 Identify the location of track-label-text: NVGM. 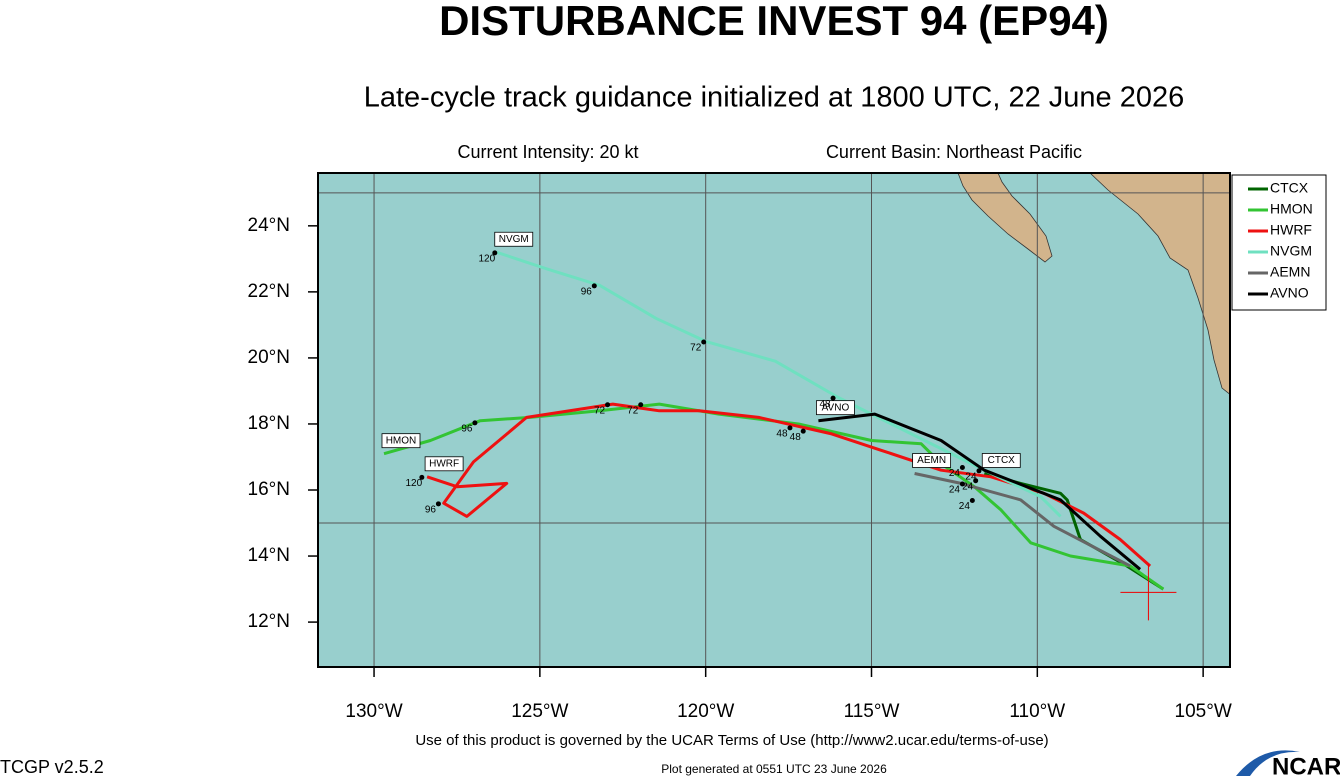
(514, 239).